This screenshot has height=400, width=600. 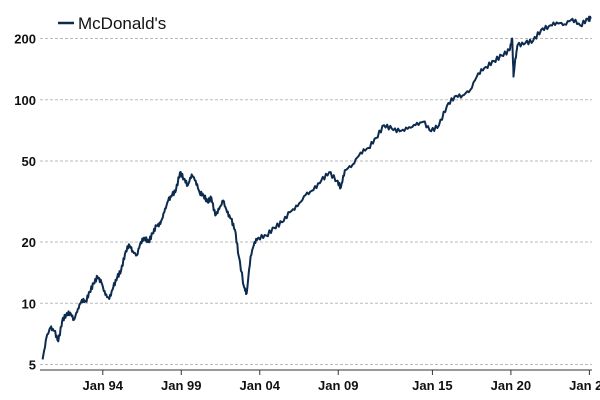 What do you see at coordinates (122, 23) in the screenshot?
I see `legend-label: McDonald's` at bounding box center [122, 23].